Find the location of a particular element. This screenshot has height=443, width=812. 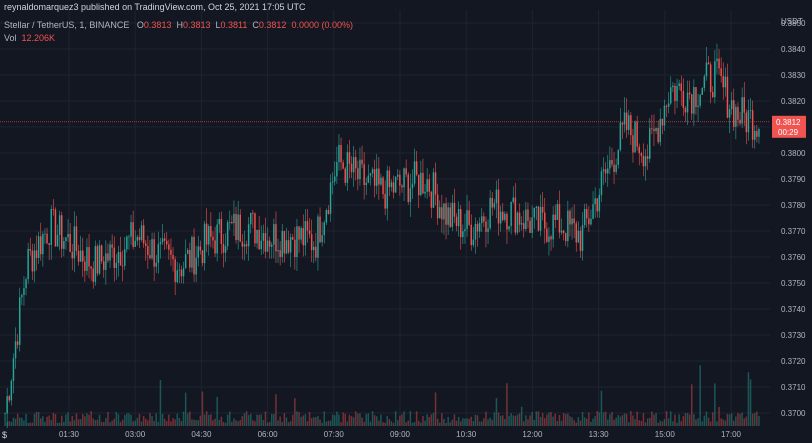

volume-legend: Vol 12.206K is located at coordinates (29, 38).